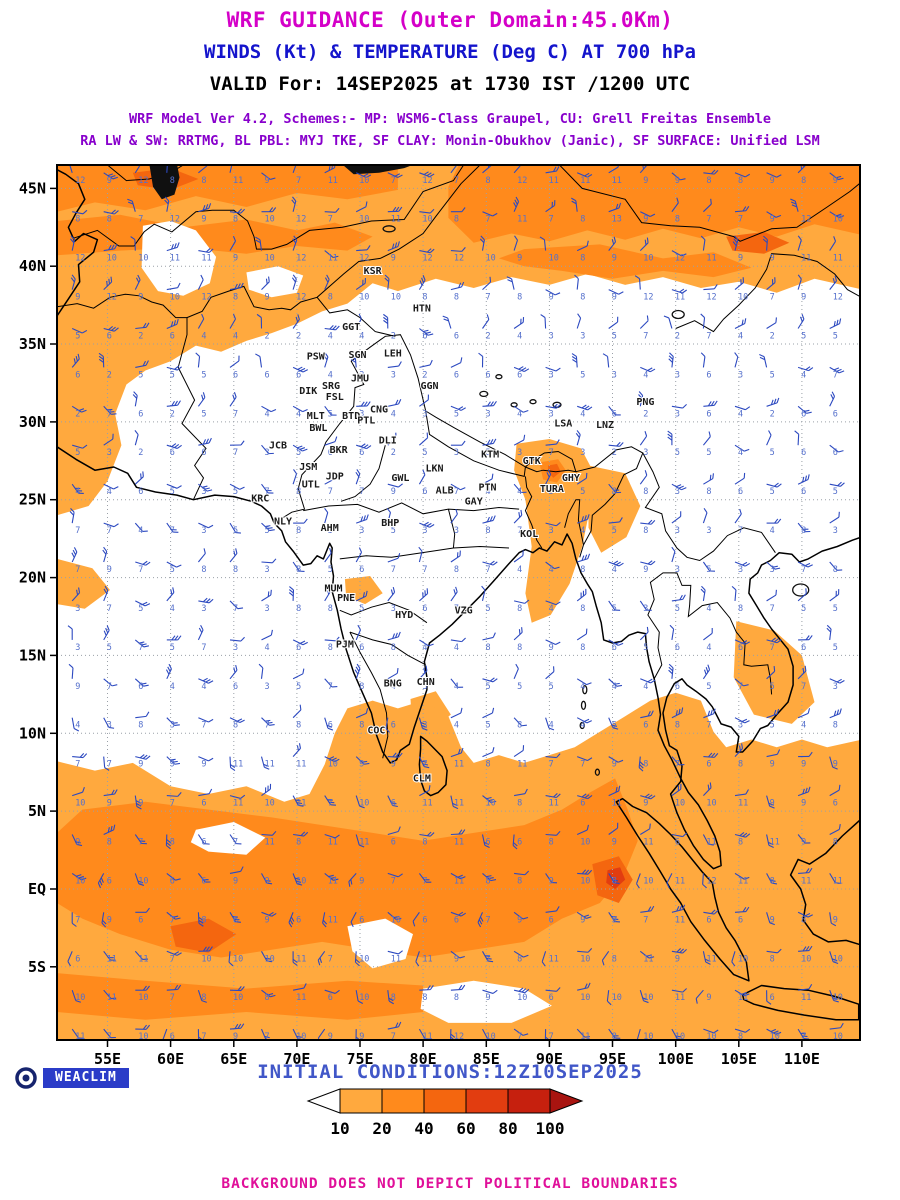 The width and height of the screenshot is (900, 1200). I want to click on svg-text: 65E, so click(233, 1057).